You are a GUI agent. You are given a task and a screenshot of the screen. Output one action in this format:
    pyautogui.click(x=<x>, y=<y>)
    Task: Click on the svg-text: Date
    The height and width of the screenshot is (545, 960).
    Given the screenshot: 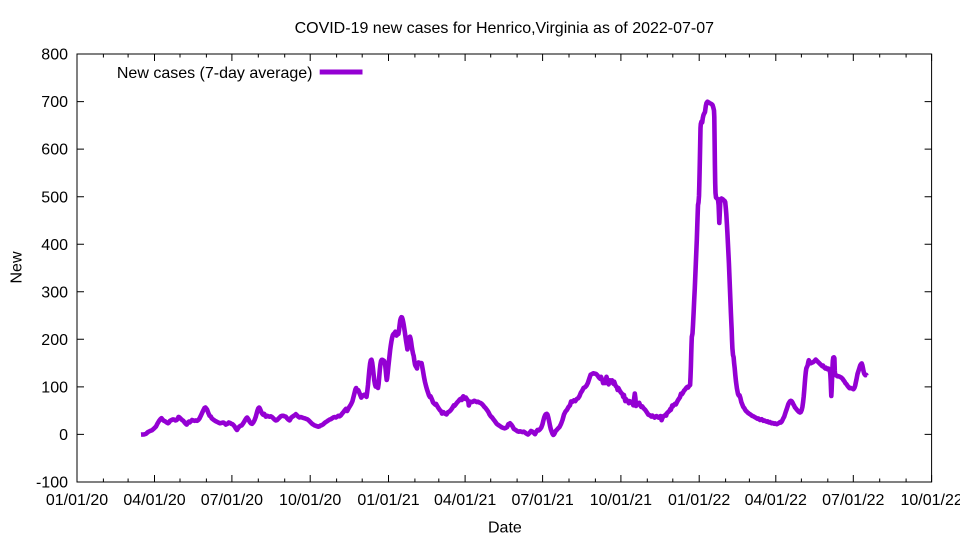 What is the action you would take?
    pyautogui.click(x=505, y=528)
    